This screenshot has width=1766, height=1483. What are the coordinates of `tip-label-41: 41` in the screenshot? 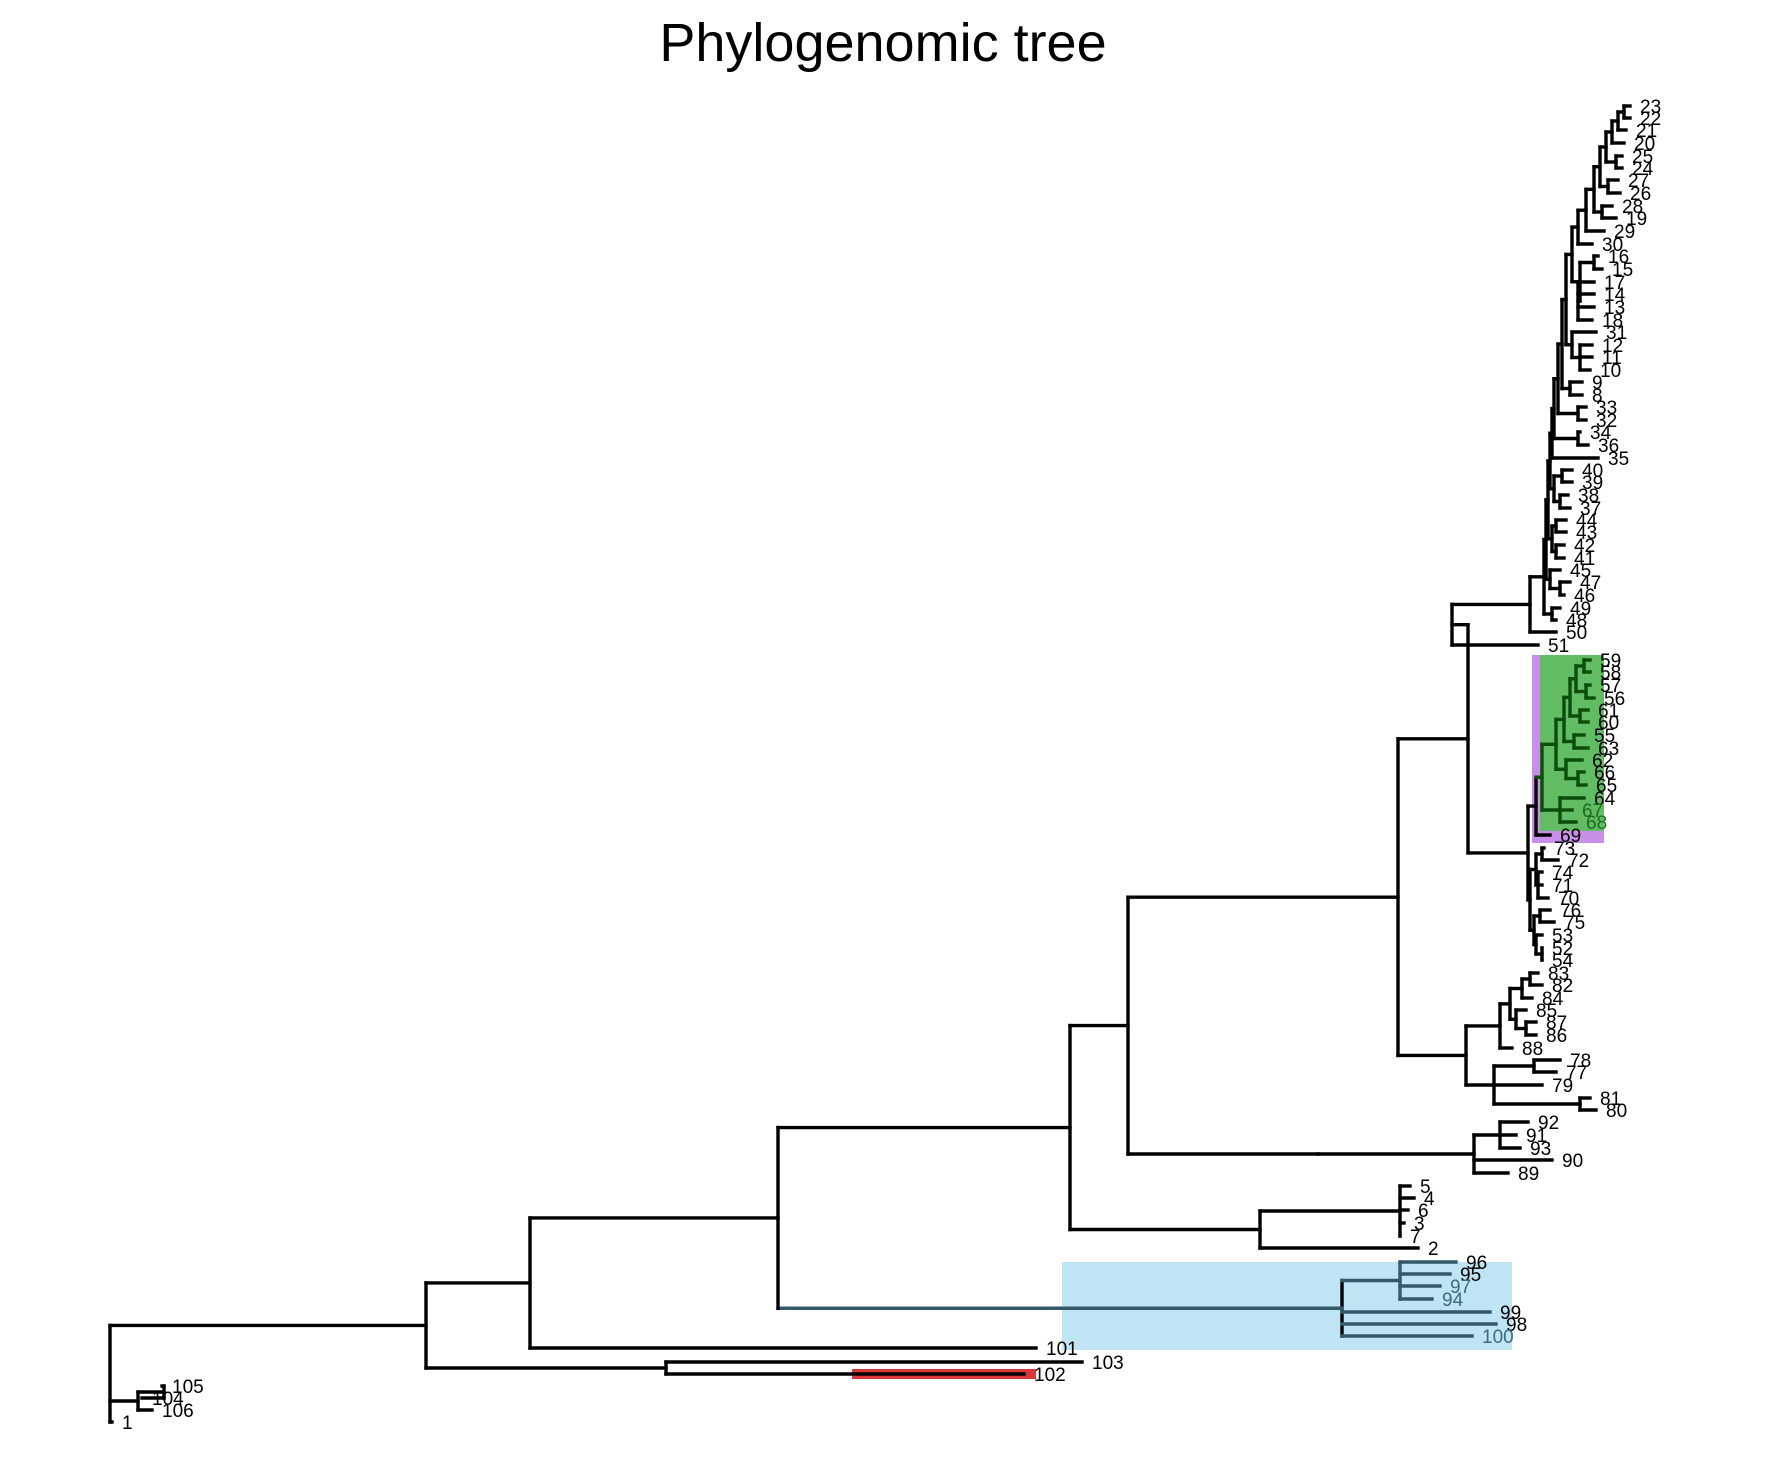 It's located at (1584, 559).